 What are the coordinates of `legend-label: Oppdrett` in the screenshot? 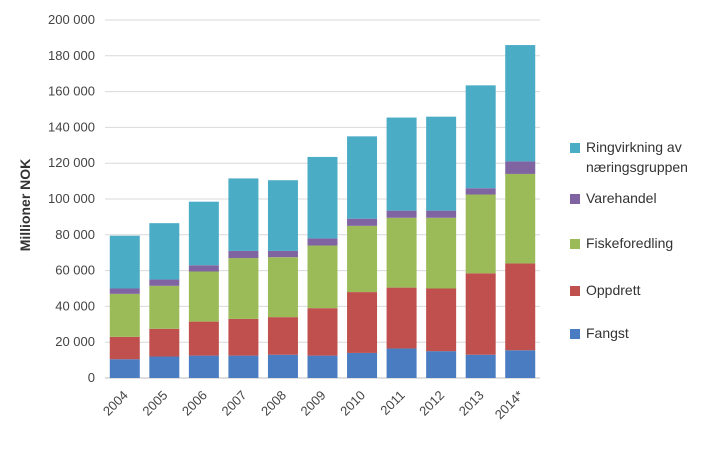 It's located at (613, 290).